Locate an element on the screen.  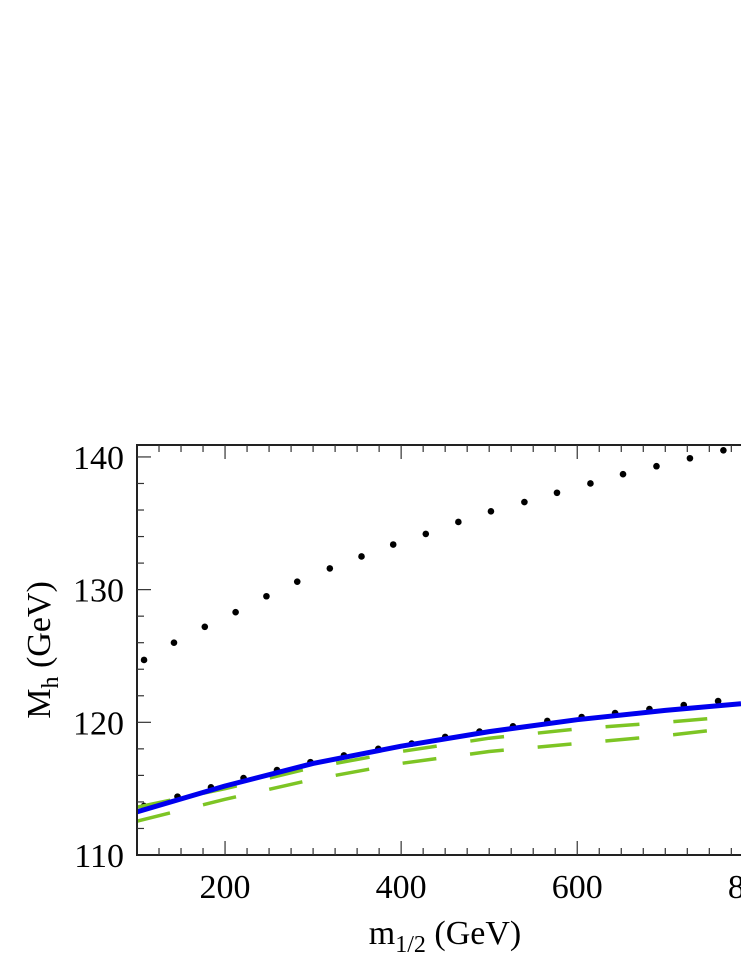
x-tick-label: 600 is located at coordinates (577, 887).